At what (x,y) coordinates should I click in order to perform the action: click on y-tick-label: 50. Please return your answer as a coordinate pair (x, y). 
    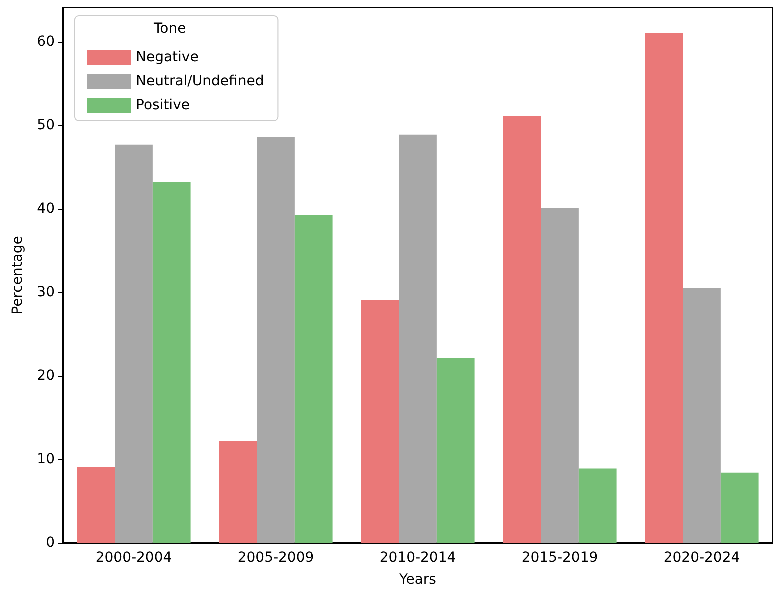
    Looking at the image, I should click on (46, 126).